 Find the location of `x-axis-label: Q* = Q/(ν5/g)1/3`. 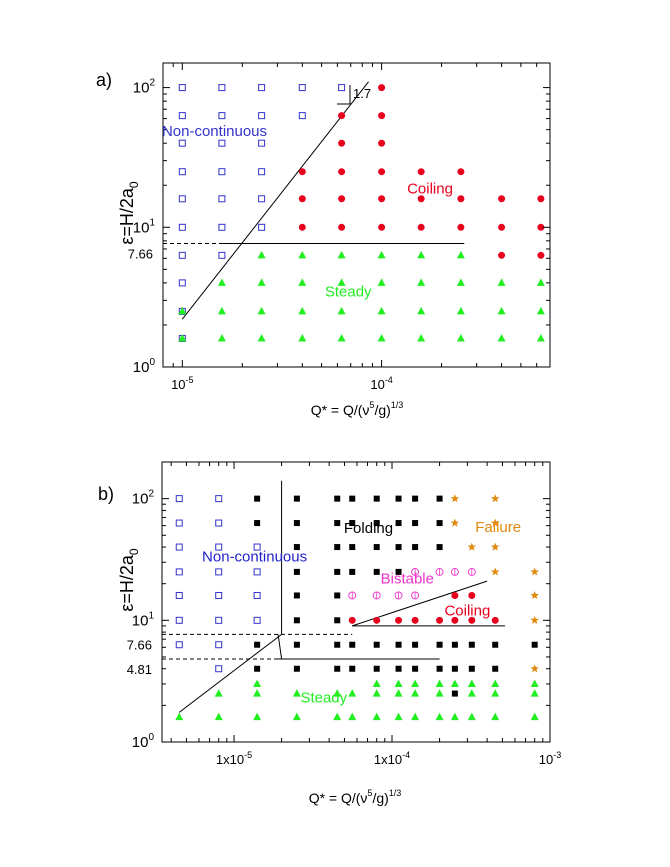

x-axis-label: Q* = Q/(ν5/g)1/3 is located at coordinates (355, 797).